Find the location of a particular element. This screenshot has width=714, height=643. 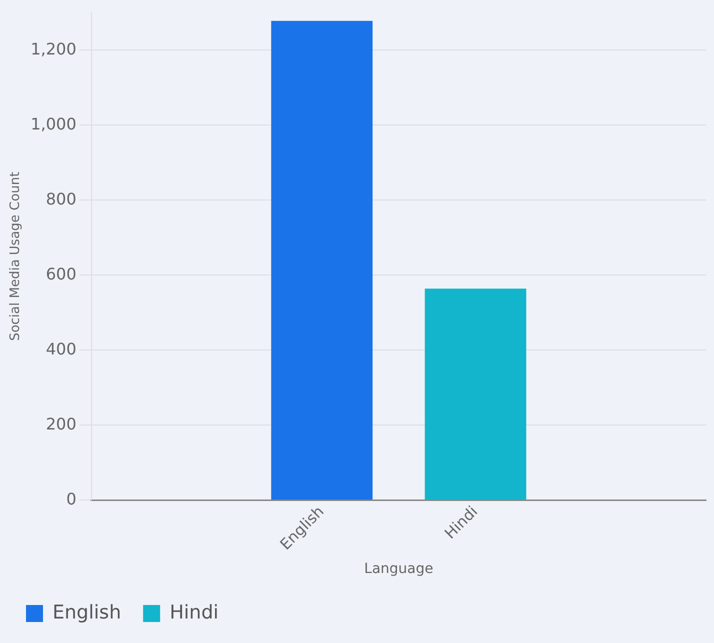

legend-label: English is located at coordinates (87, 612).